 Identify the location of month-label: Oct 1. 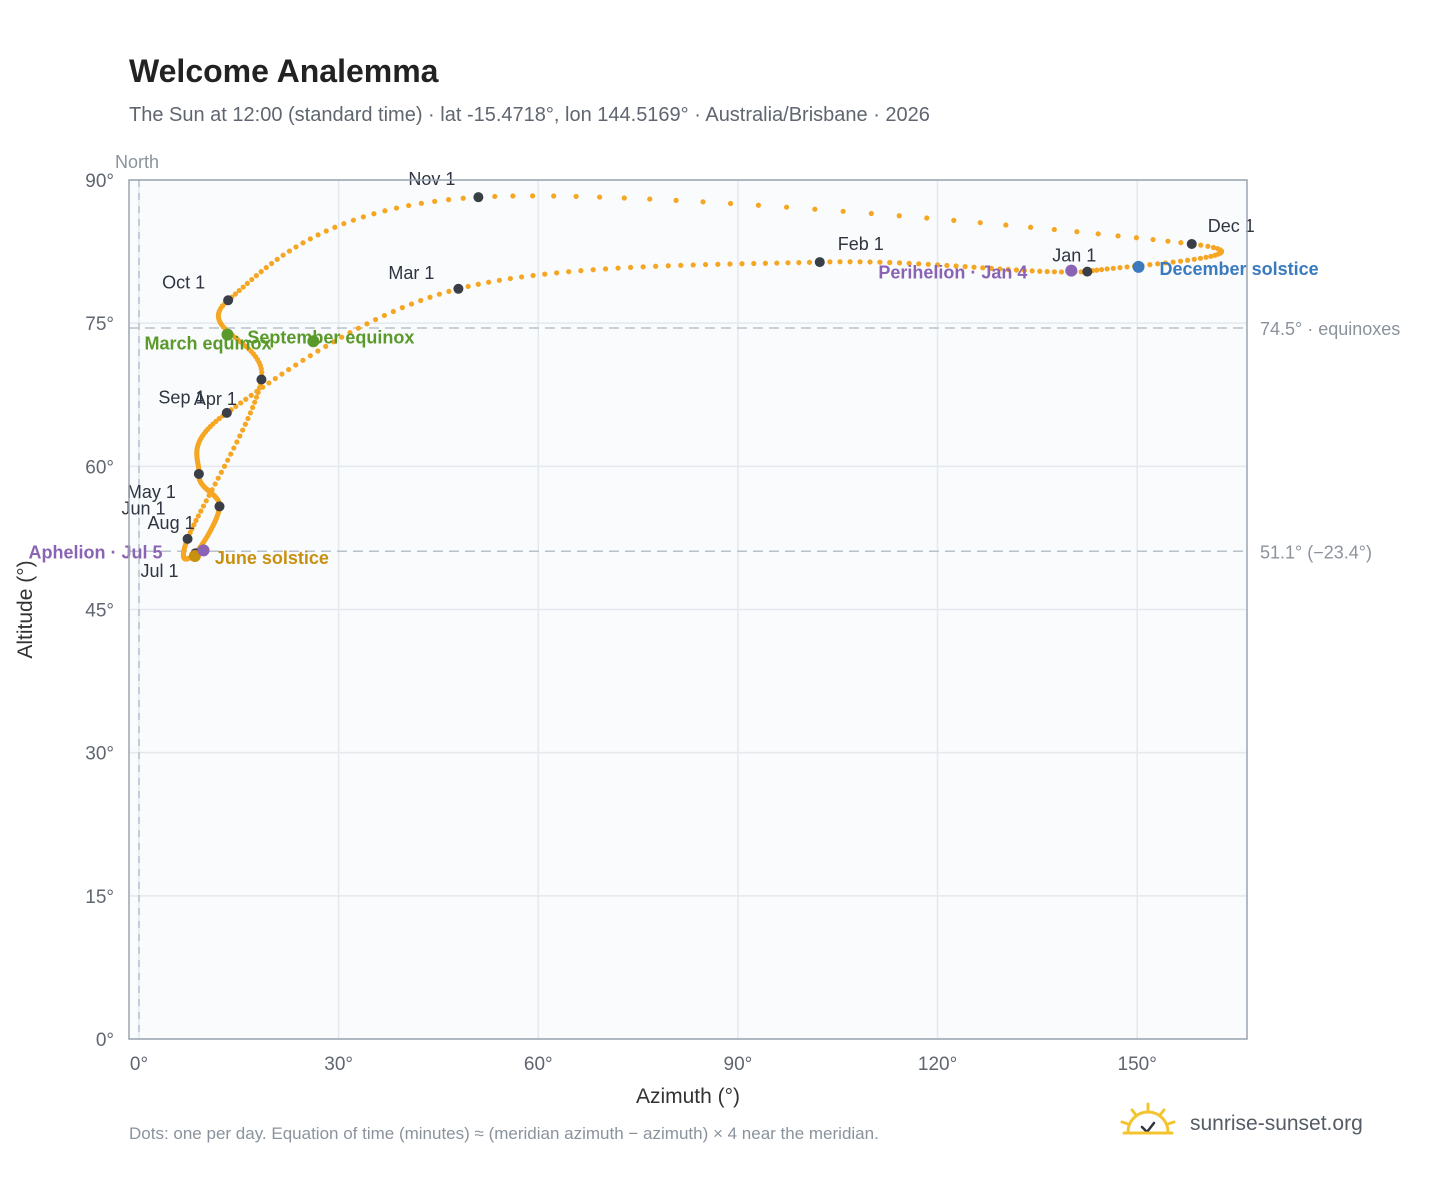
(183, 282).